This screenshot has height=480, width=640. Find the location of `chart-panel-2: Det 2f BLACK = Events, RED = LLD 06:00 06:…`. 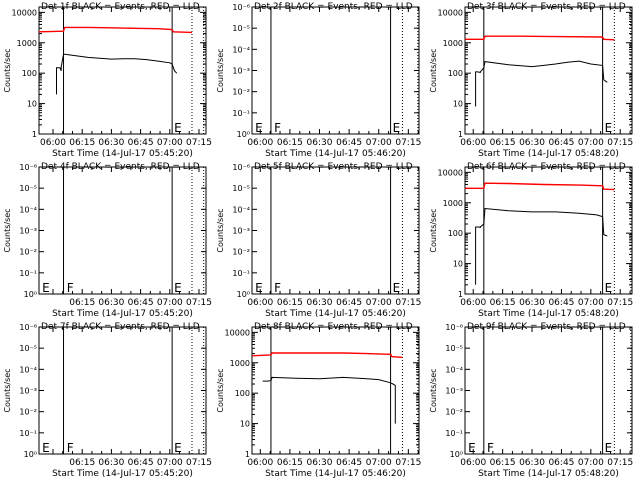

chart-panel-2: Det 2f BLACK = Events, RED = LLD 06:00 06:… is located at coordinates (318, 80).